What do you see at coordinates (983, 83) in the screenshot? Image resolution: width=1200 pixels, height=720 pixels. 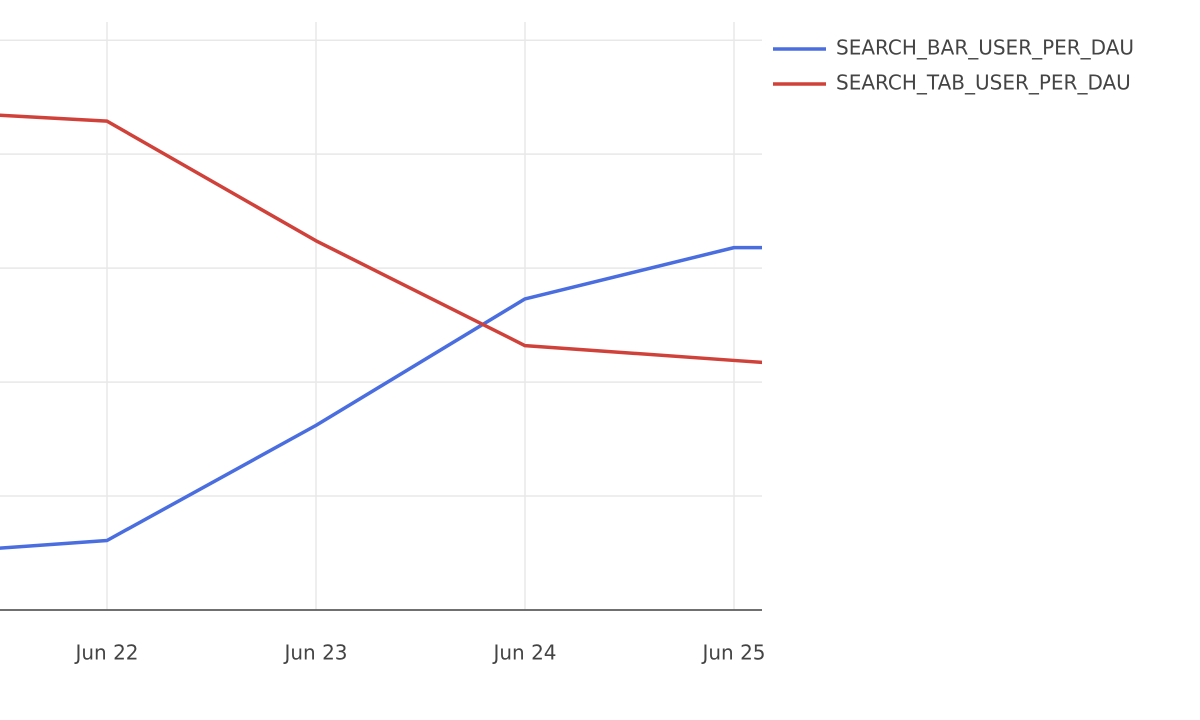 I see `legend-label: SEARCH_TAB_USER_PER_DAU` at bounding box center [983, 83].